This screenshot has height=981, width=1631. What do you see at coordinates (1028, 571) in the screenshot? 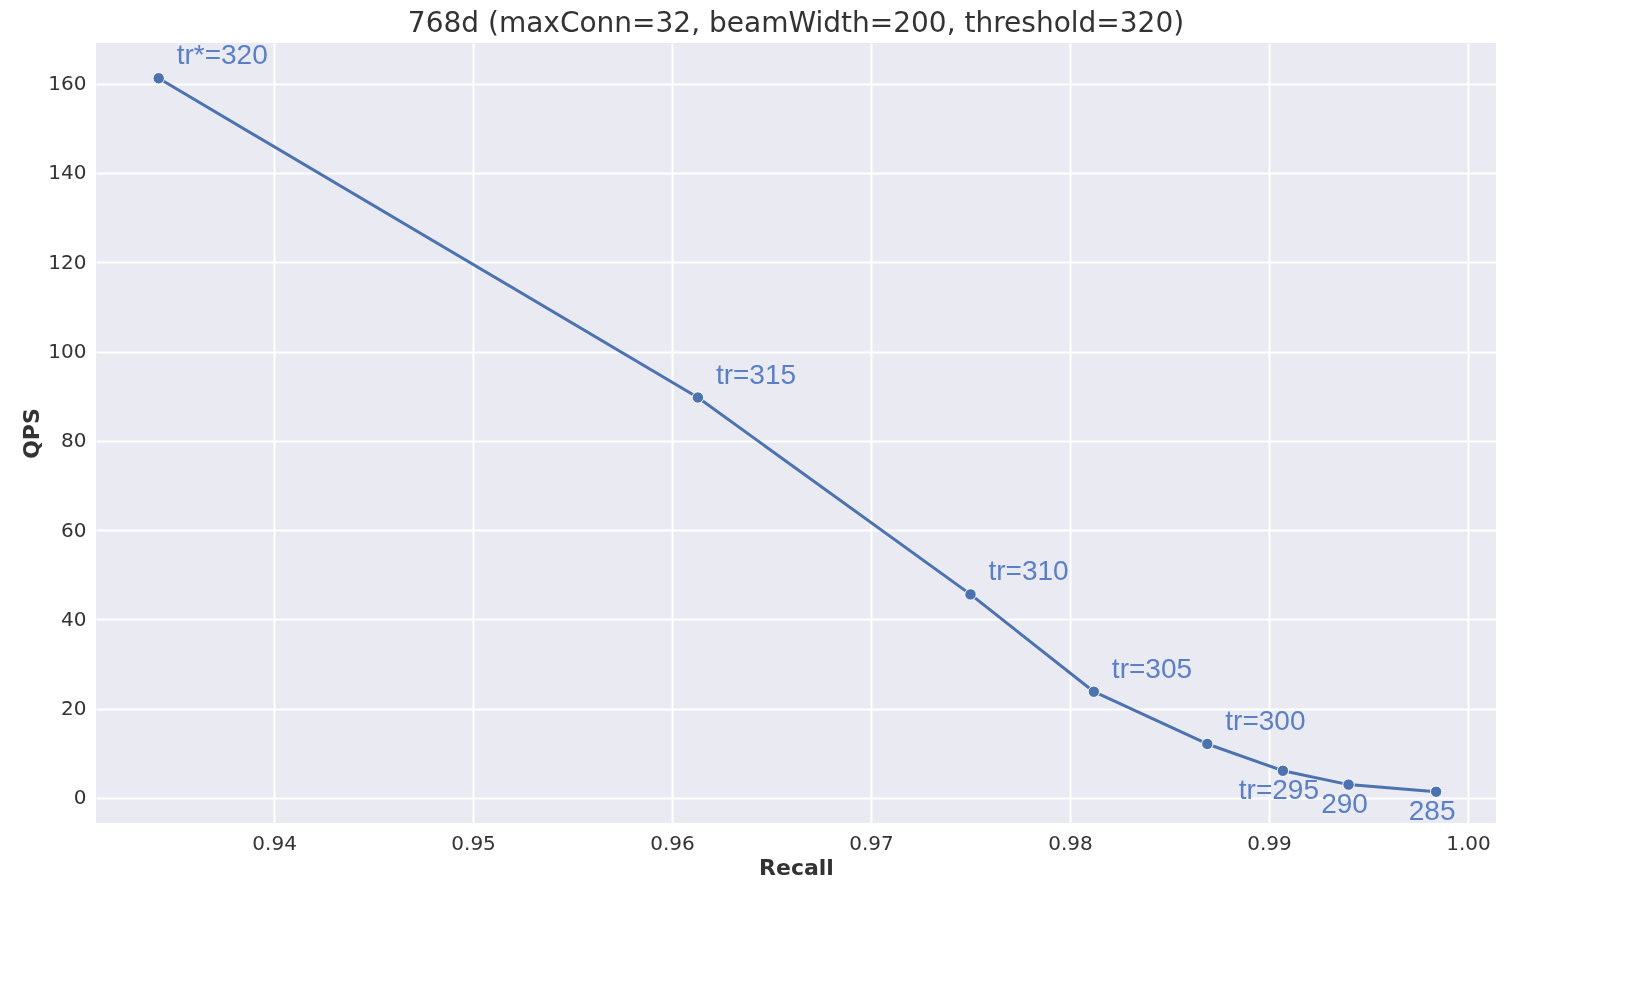
I see `annotation: tr=310` at bounding box center [1028, 571].